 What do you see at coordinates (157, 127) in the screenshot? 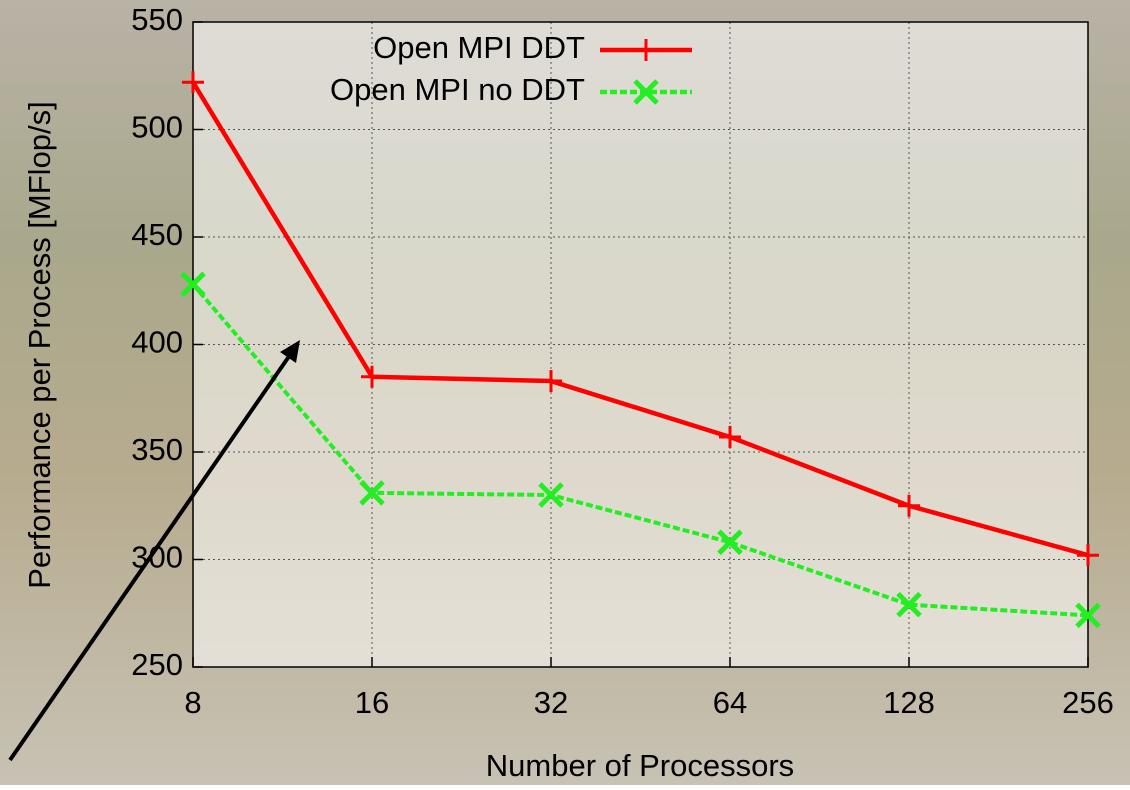
I see `y-tick-label: 500` at bounding box center [157, 127].